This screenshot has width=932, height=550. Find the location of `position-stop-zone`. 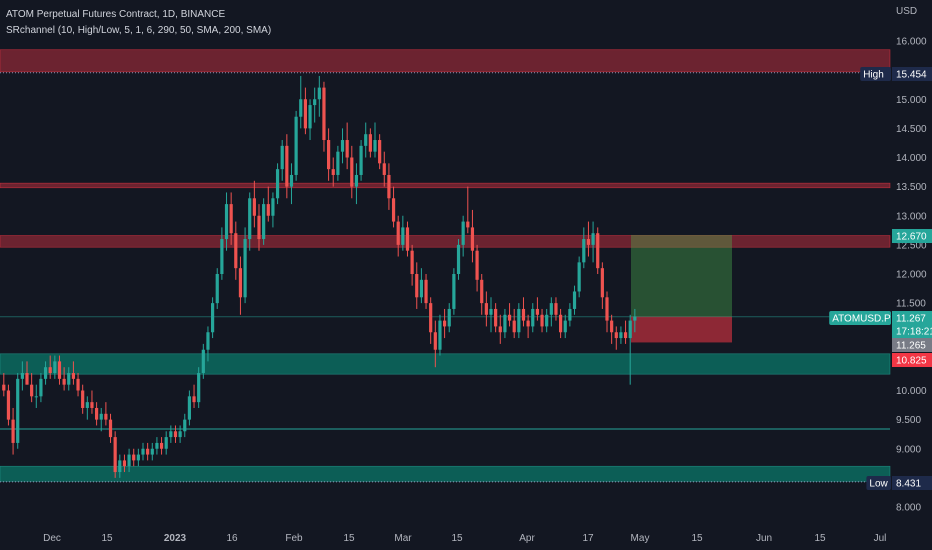

position-stop-zone is located at coordinates (681, 329).